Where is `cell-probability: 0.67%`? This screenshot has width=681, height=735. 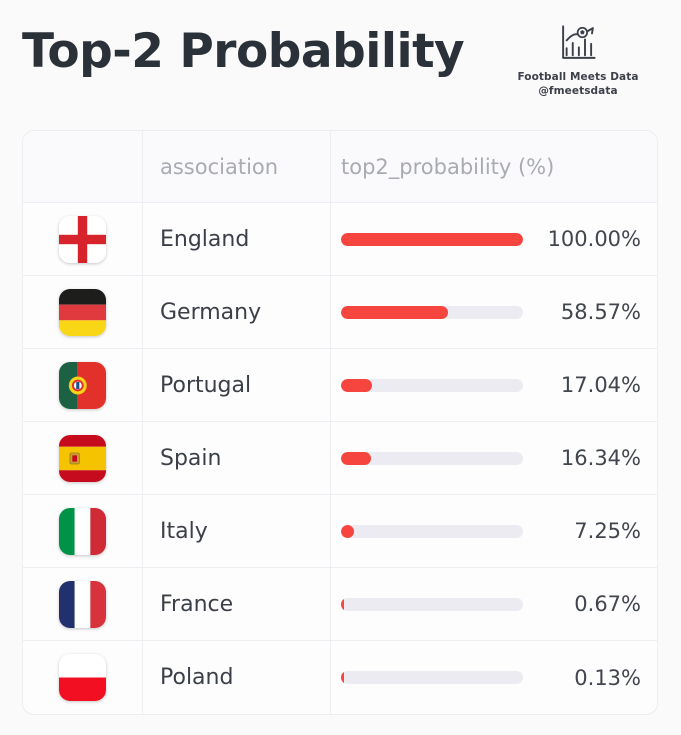 cell-probability: 0.67% is located at coordinates (494, 604).